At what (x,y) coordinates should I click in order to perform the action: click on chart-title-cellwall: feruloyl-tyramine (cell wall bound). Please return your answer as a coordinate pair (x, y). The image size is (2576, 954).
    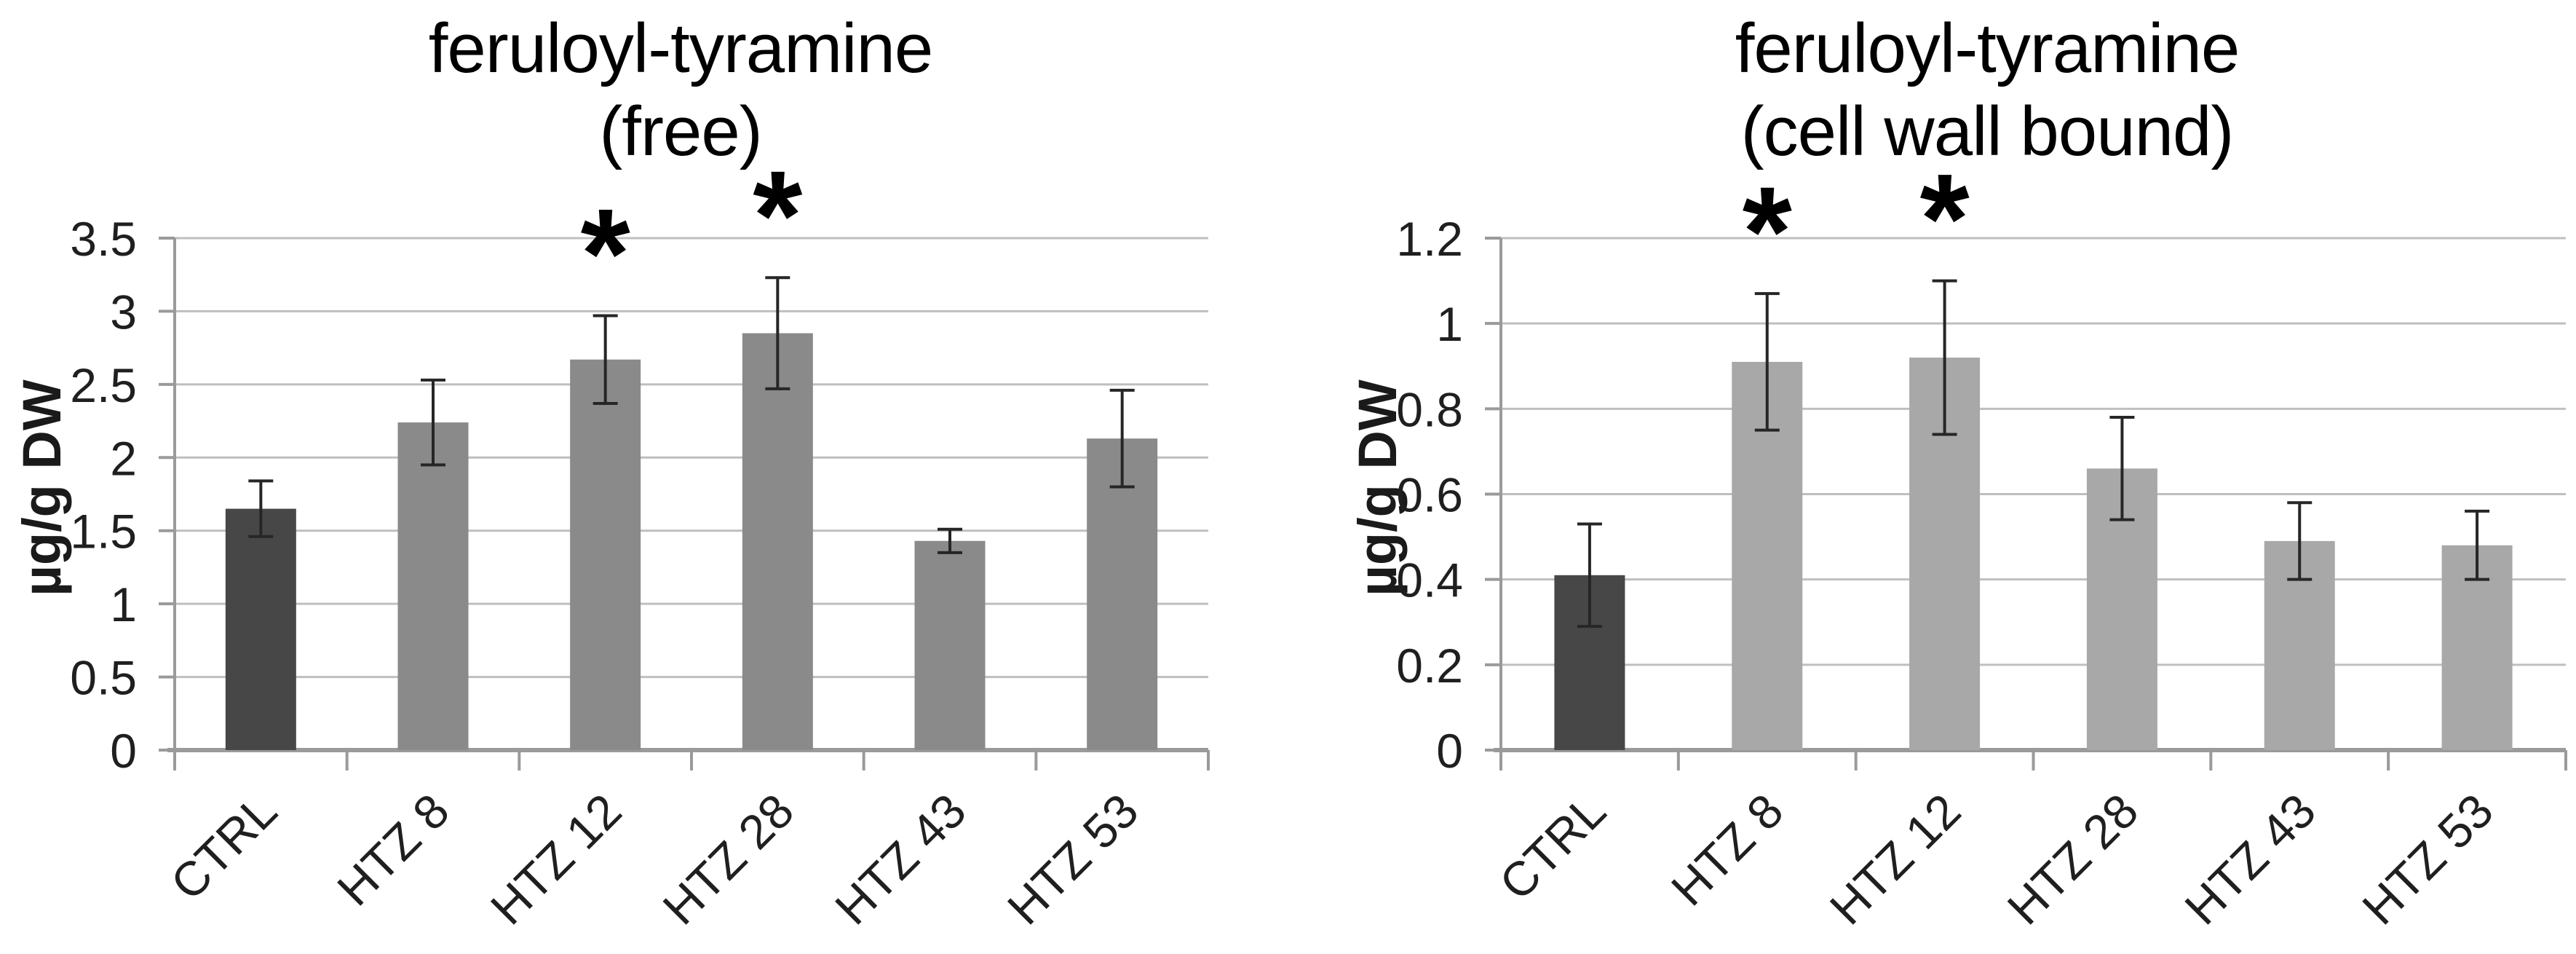
    Looking at the image, I should click on (1987, 90).